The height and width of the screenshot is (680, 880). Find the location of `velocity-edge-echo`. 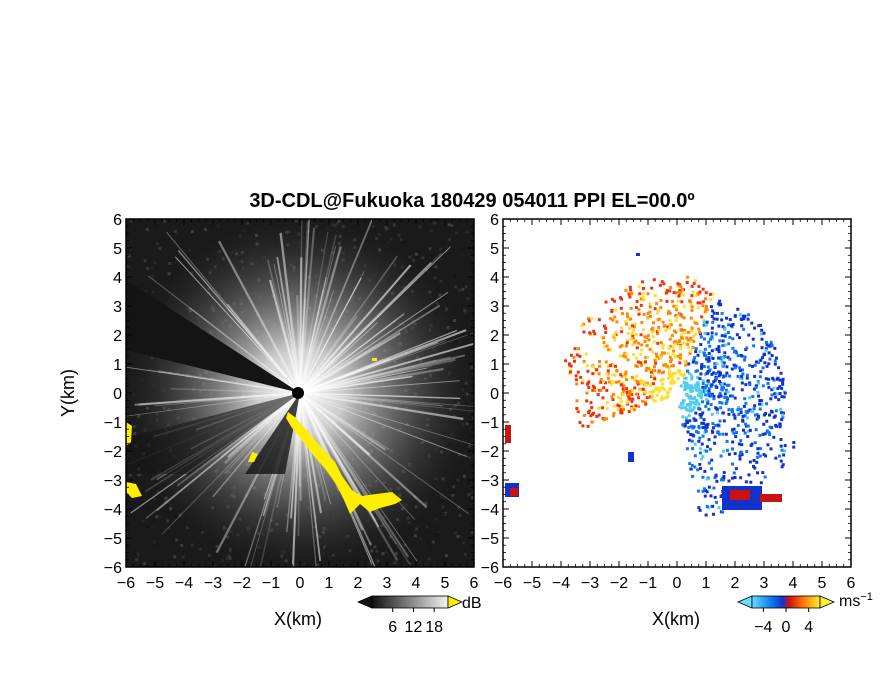

velocity-edge-echo is located at coordinates (508, 434).